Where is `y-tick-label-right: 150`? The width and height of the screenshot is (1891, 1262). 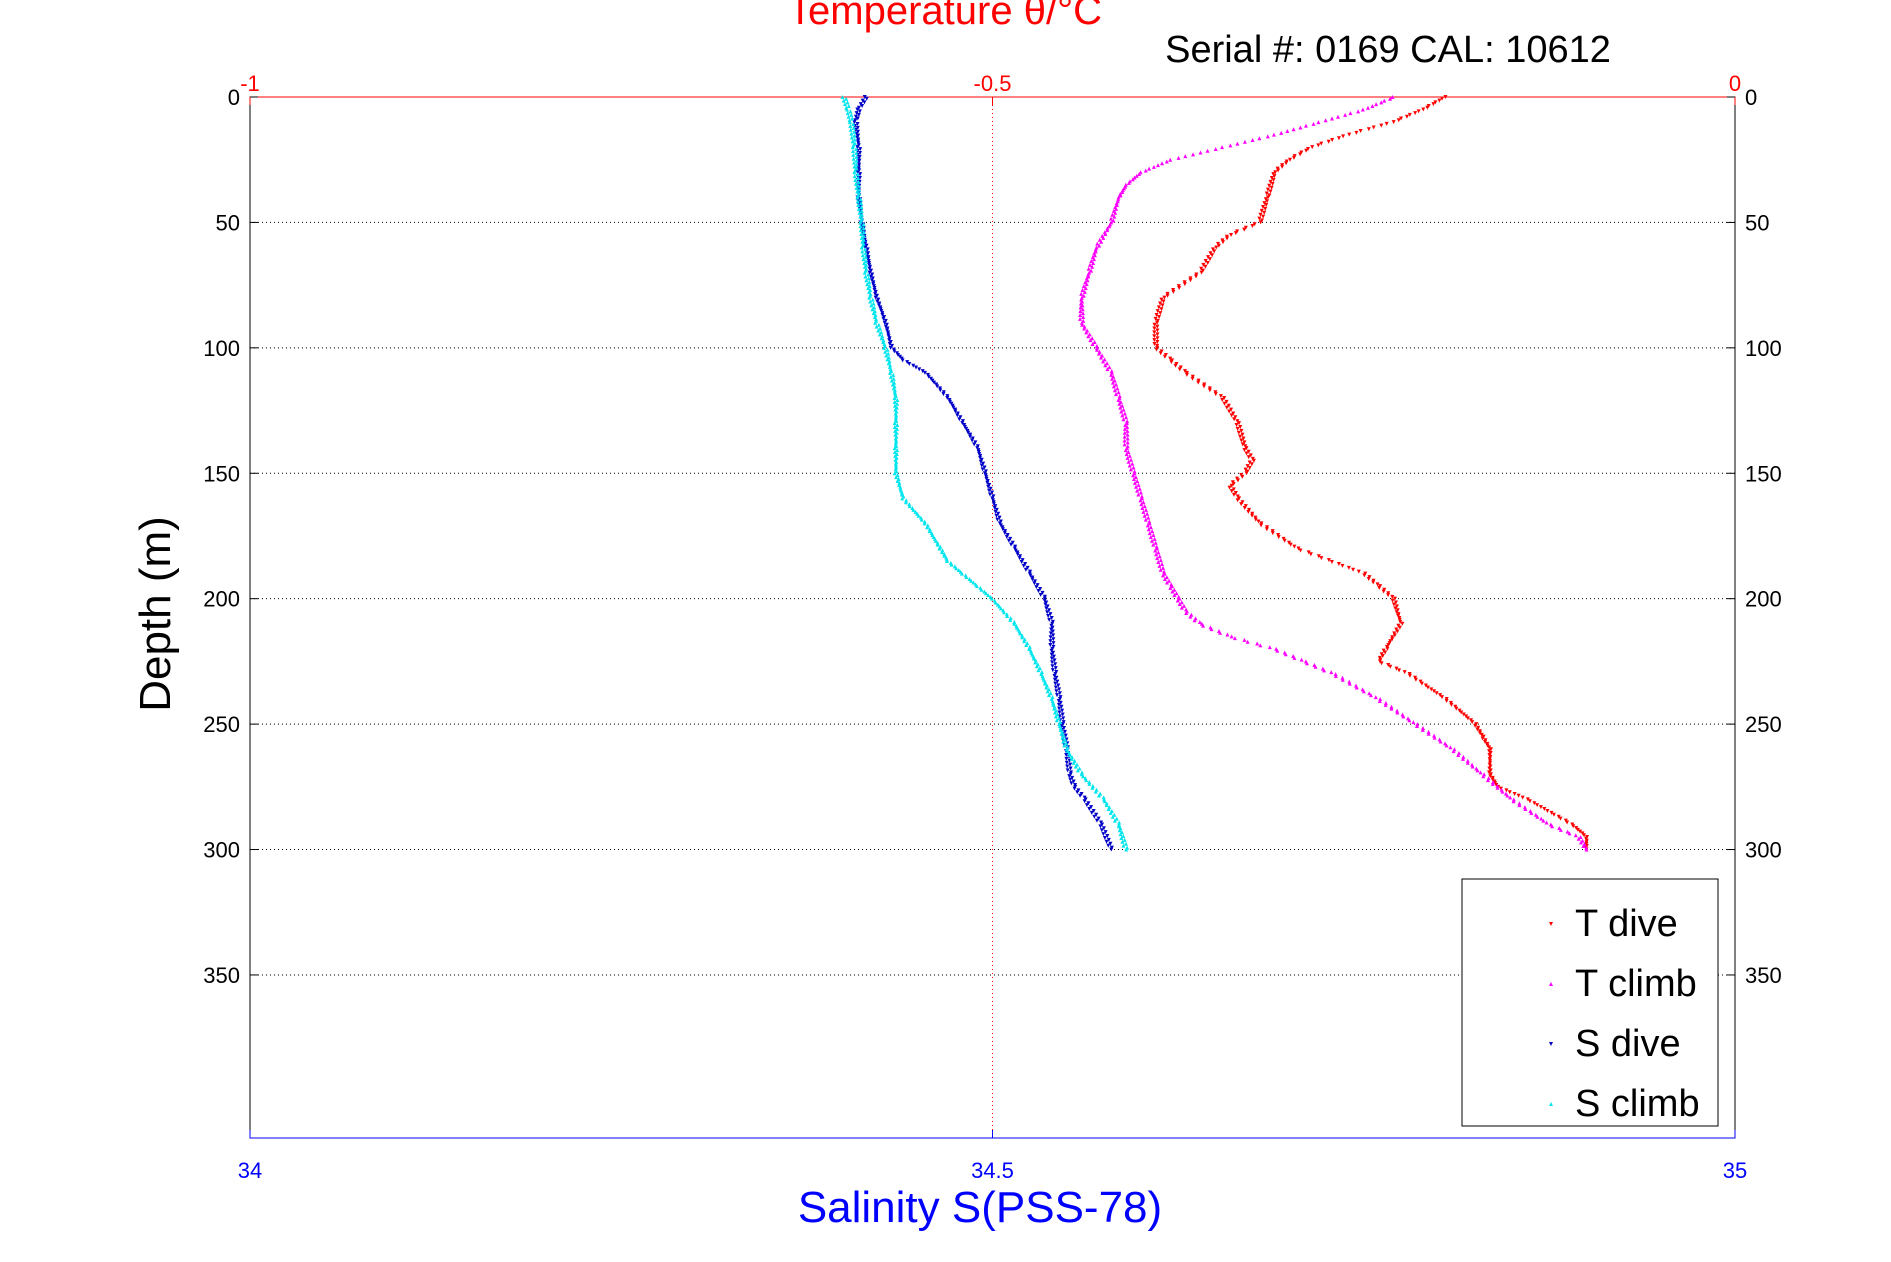
y-tick-label-right: 150 is located at coordinates (1763, 473).